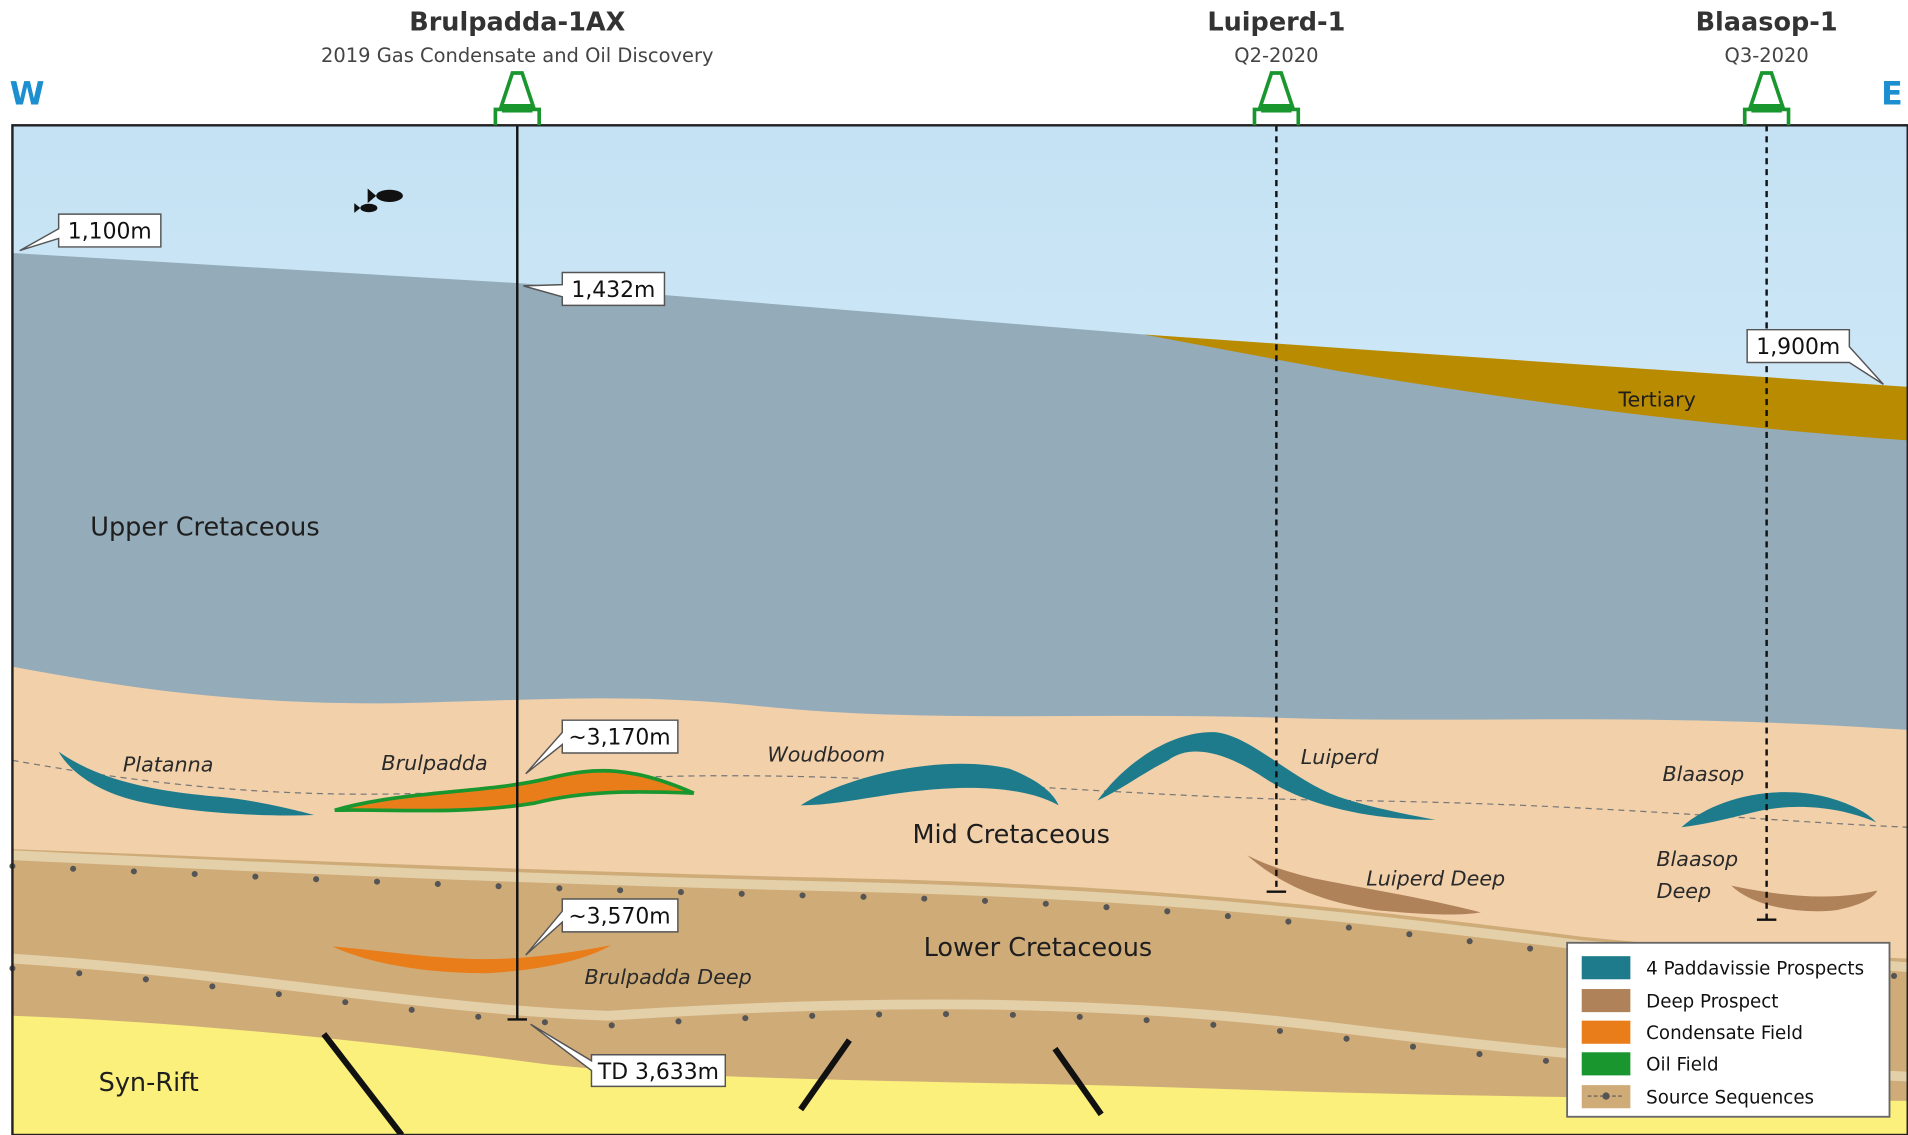  What do you see at coordinates (658, 1072) in the screenshot?
I see `depth-callout: TD 3,633m` at bounding box center [658, 1072].